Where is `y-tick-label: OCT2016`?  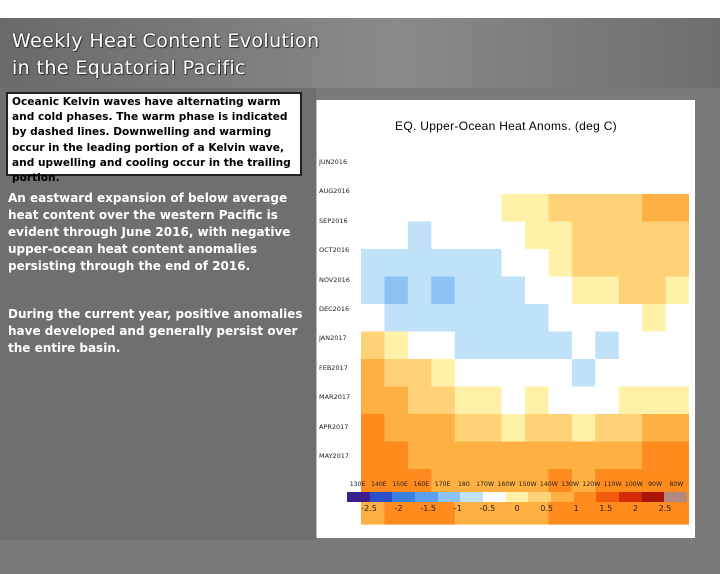 y-tick-label: OCT2016 is located at coordinates (334, 250).